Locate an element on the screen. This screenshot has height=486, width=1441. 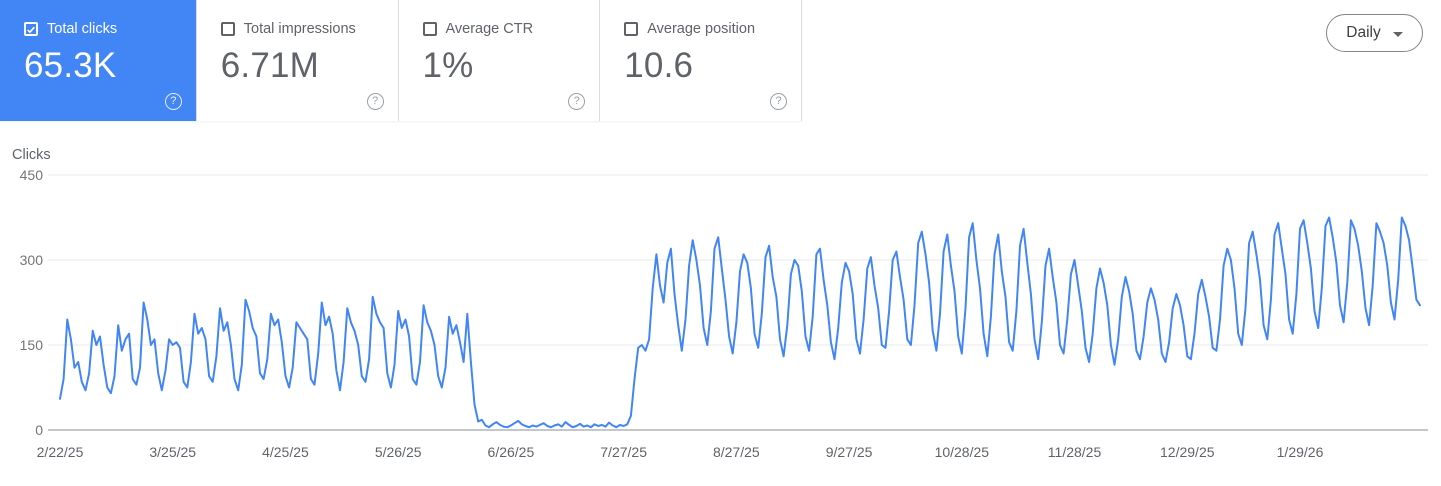
y-axis-title: Clicks is located at coordinates (31, 155).